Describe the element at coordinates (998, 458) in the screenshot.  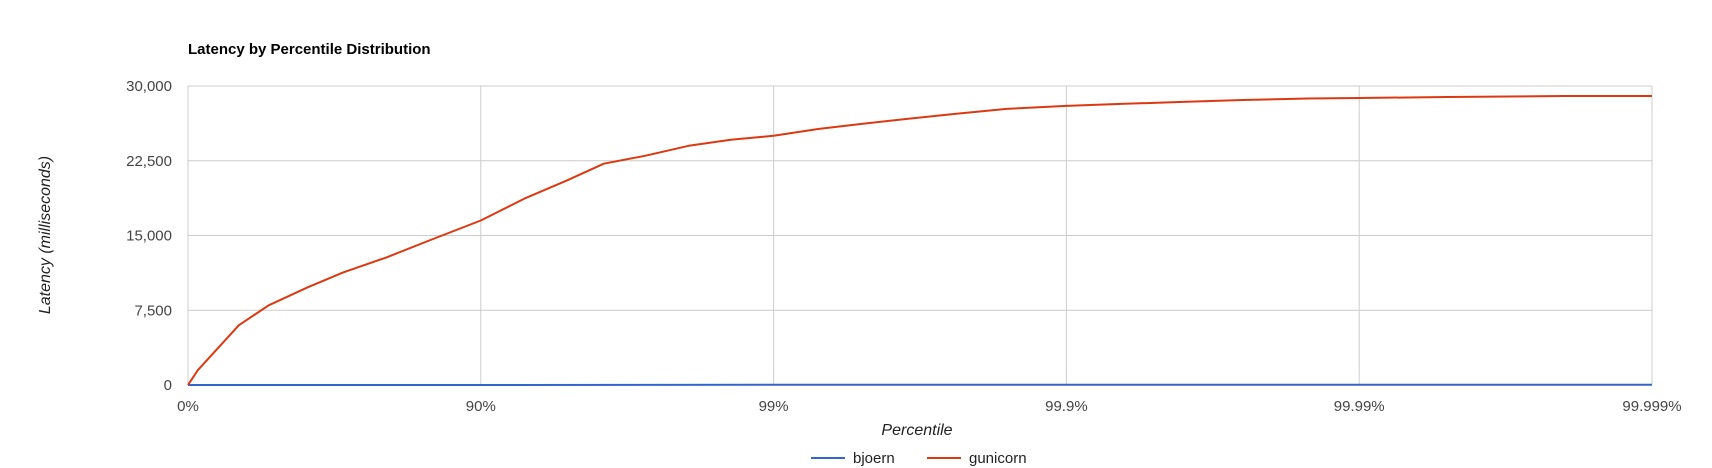
I see `legend-label: gunicorn` at that location.